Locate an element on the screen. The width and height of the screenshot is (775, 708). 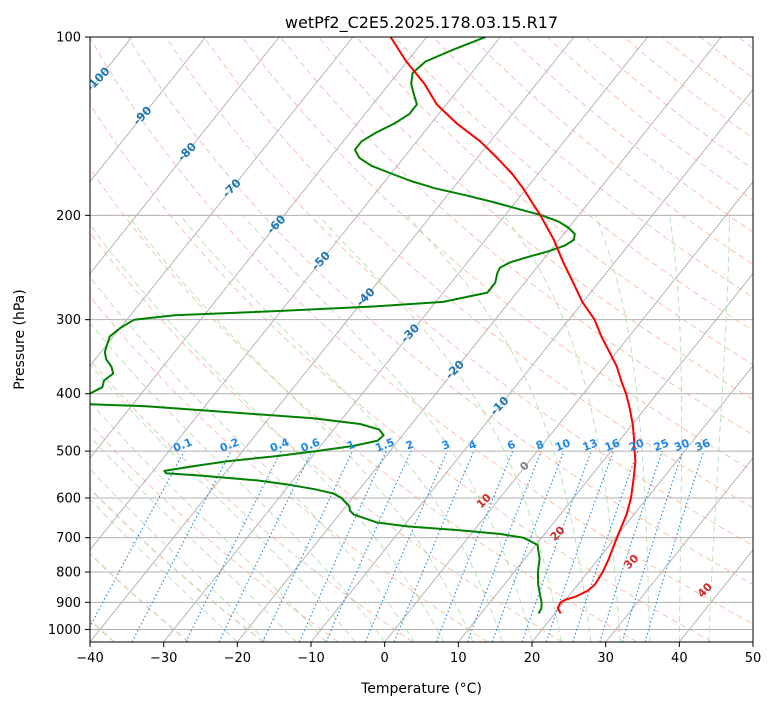
y-tick-label: 100 is located at coordinates (68, 38).